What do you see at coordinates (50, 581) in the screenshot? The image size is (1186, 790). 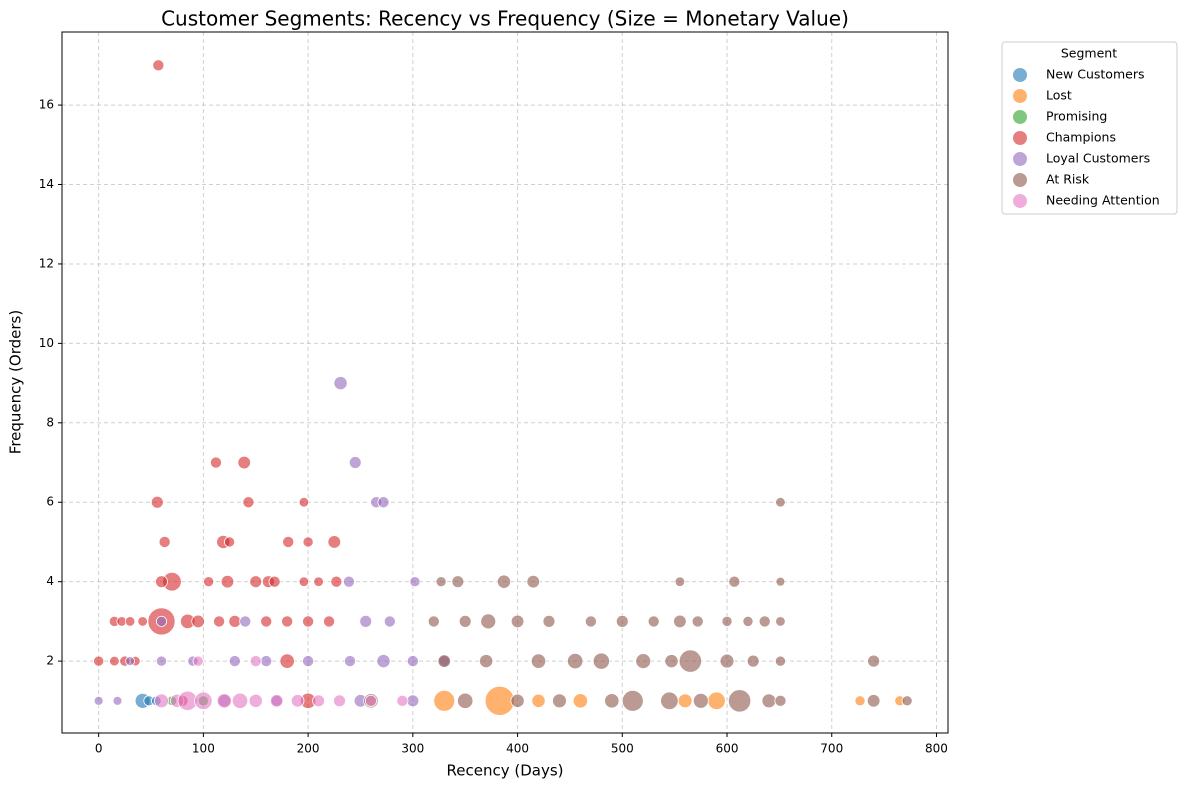 I see `y-tick-label: 4` at bounding box center [50, 581].